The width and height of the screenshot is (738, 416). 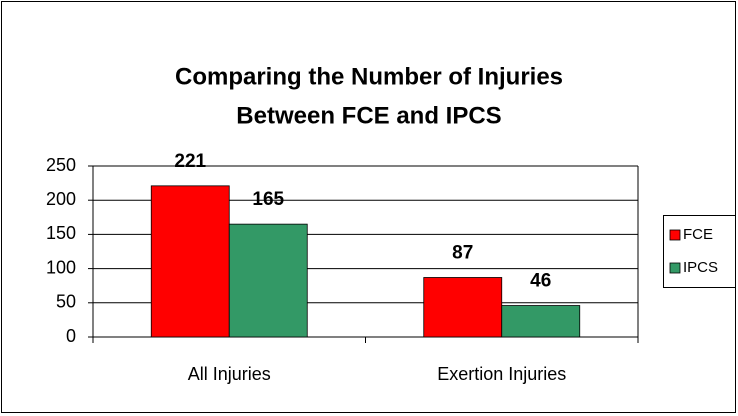 I want to click on legend-label: IPCS, so click(x=700, y=267).